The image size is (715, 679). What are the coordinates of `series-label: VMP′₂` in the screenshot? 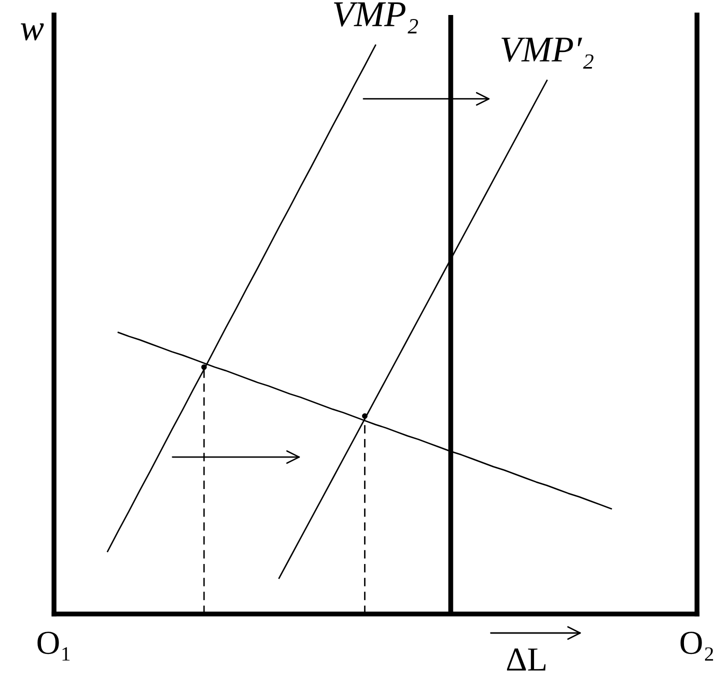 It's located at (548, 53).